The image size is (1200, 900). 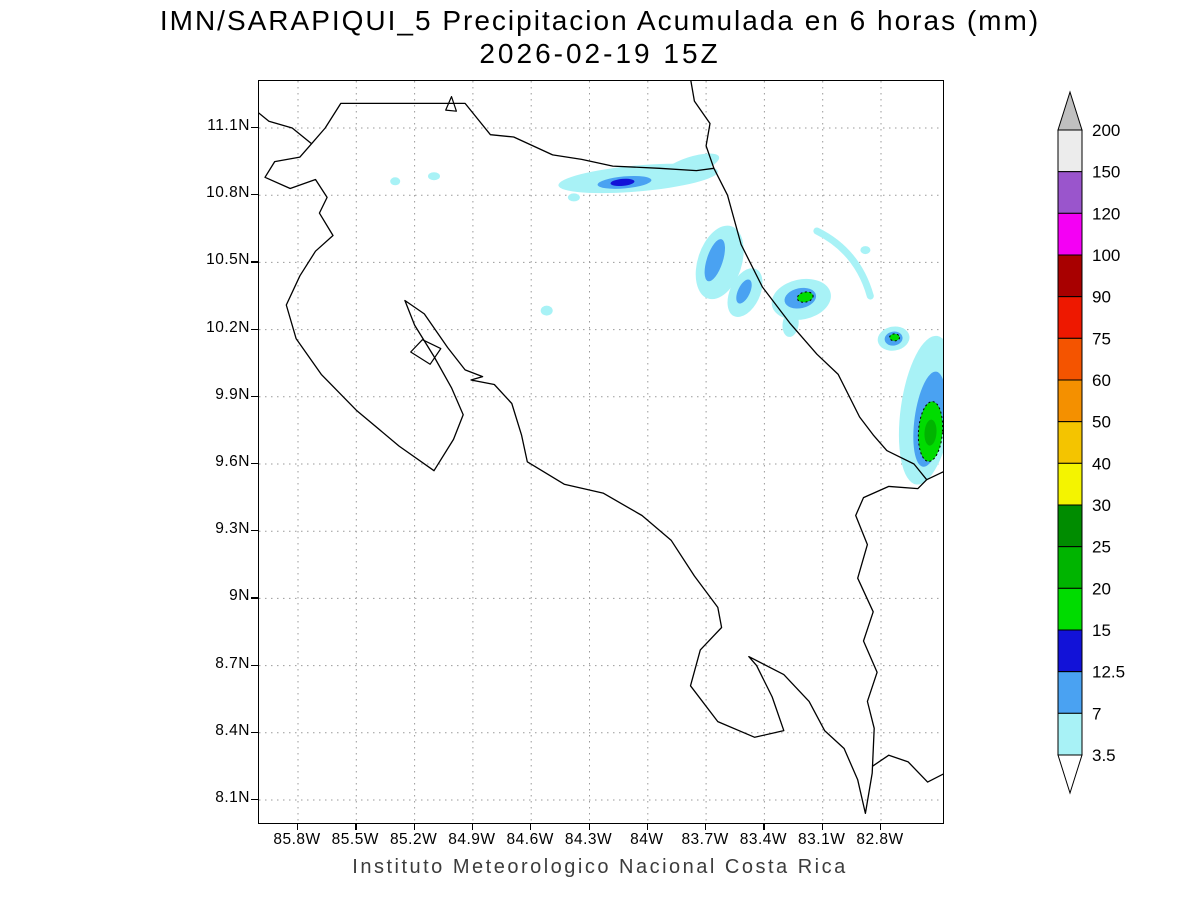 I want to click on lat-tick-label: 10.8N, so click(x=228, y=193).